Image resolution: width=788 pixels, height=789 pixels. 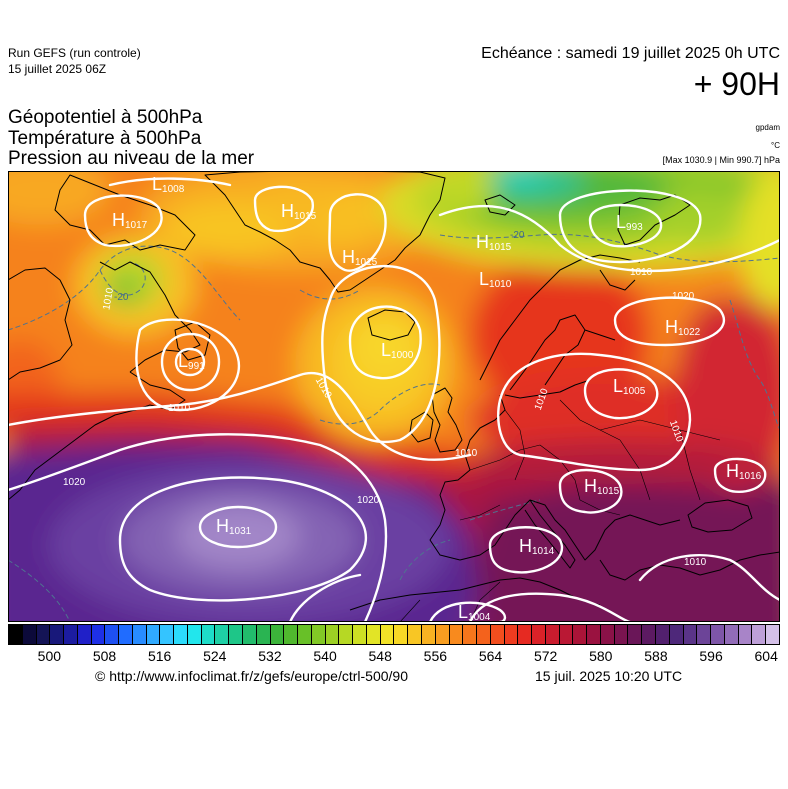 I want to click on colorbar, so click(x=394, y=634).